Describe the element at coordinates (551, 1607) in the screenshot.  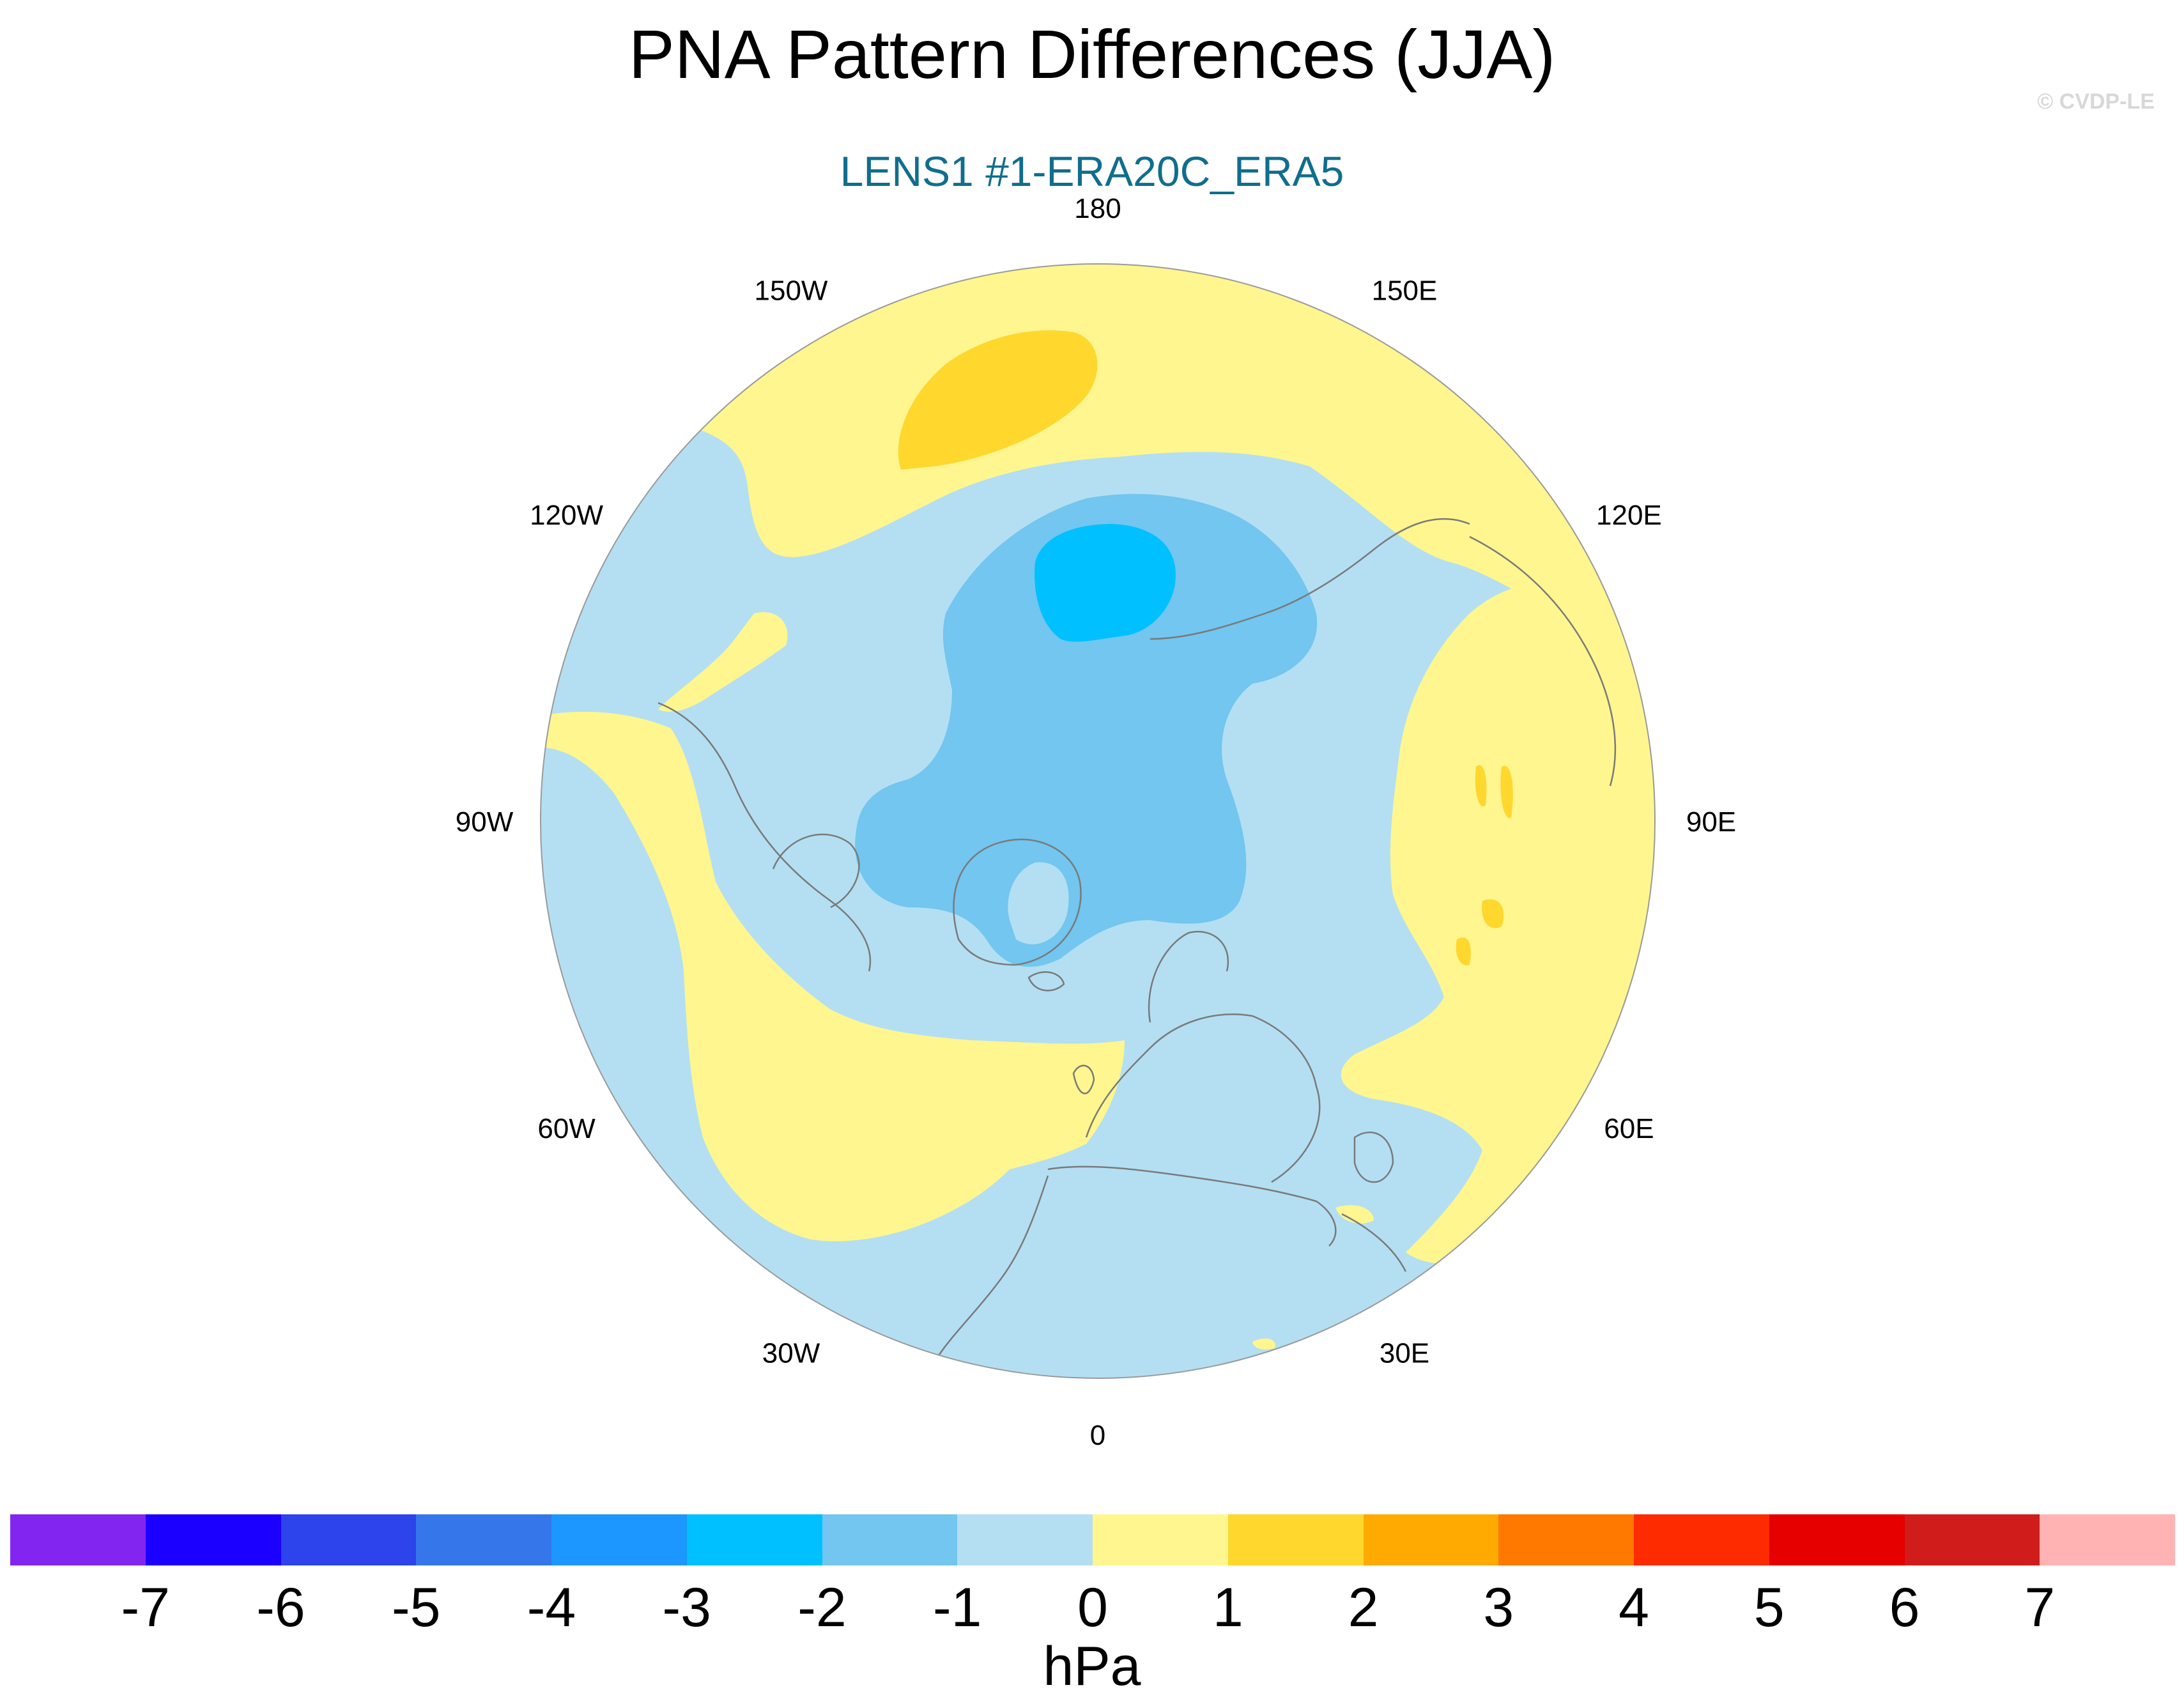
I see `colorbar-tick-label: -4` at that location.